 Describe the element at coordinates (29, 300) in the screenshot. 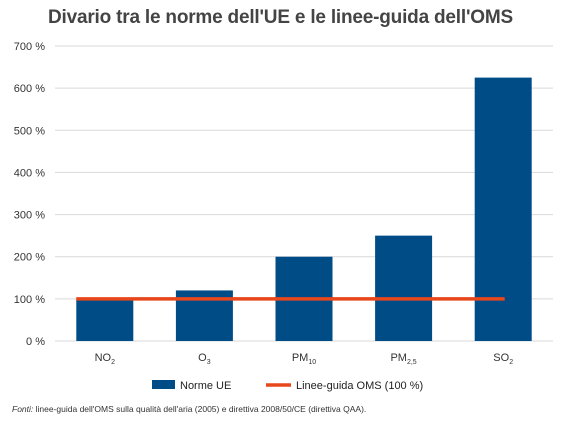

I see `y-tick-label: 100 %` at that location.